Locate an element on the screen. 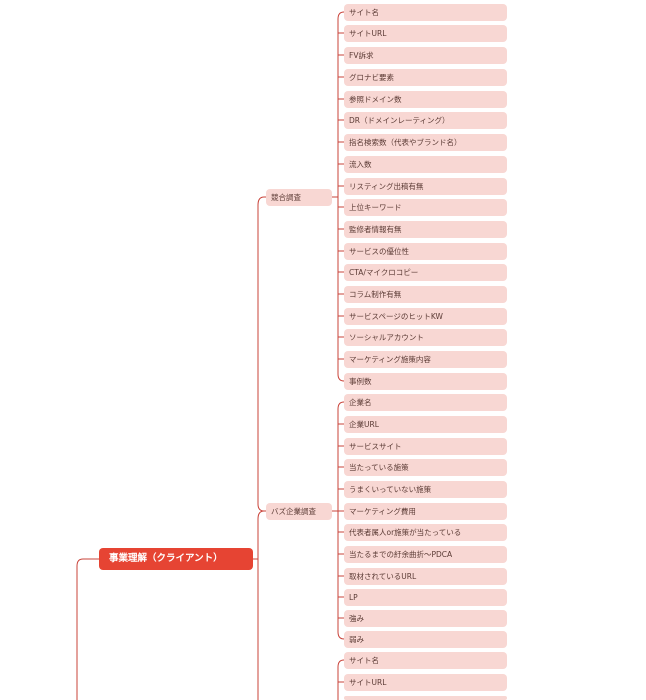 The image size is (646, 700). root-trunk-connector is located at coordinates (87, 629).